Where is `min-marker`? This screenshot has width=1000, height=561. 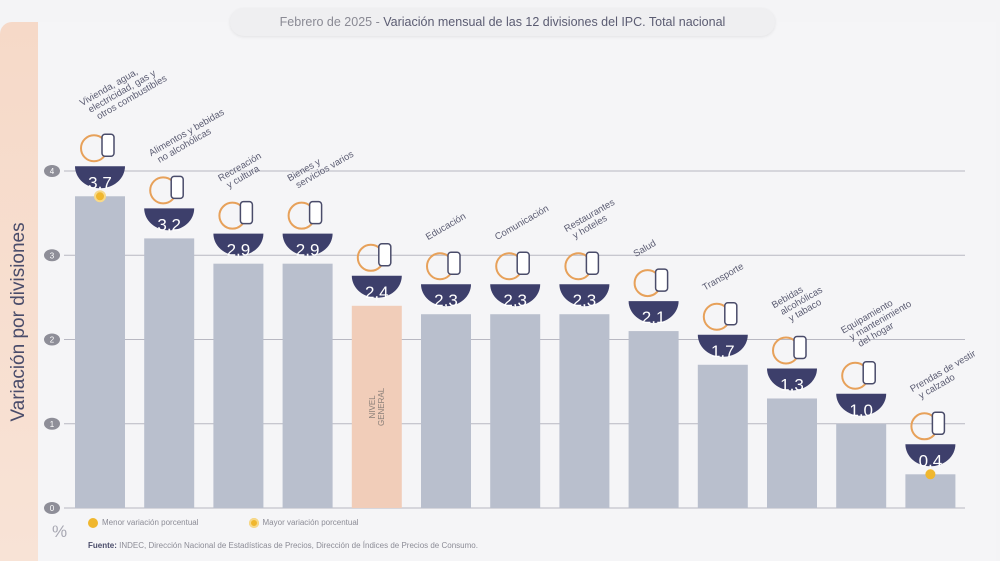 min-marker is located at coordinates (930, 474).